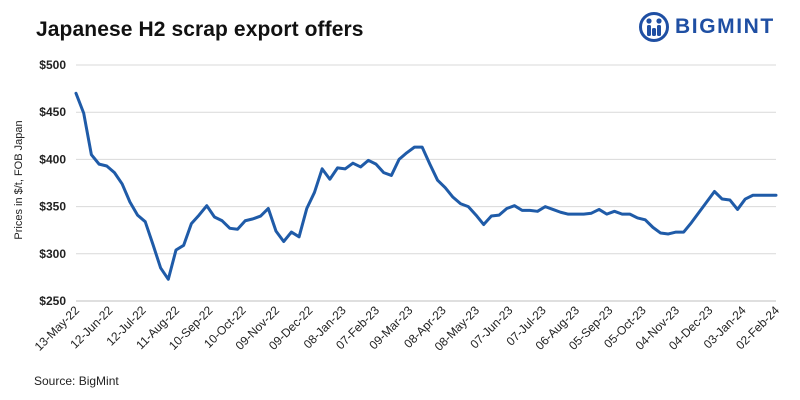 The height and width of the screenshot is (400, 800). Describe the element at coordinates (52, 159) in the screenshot. I see `y-tick-label: $400` at that location.